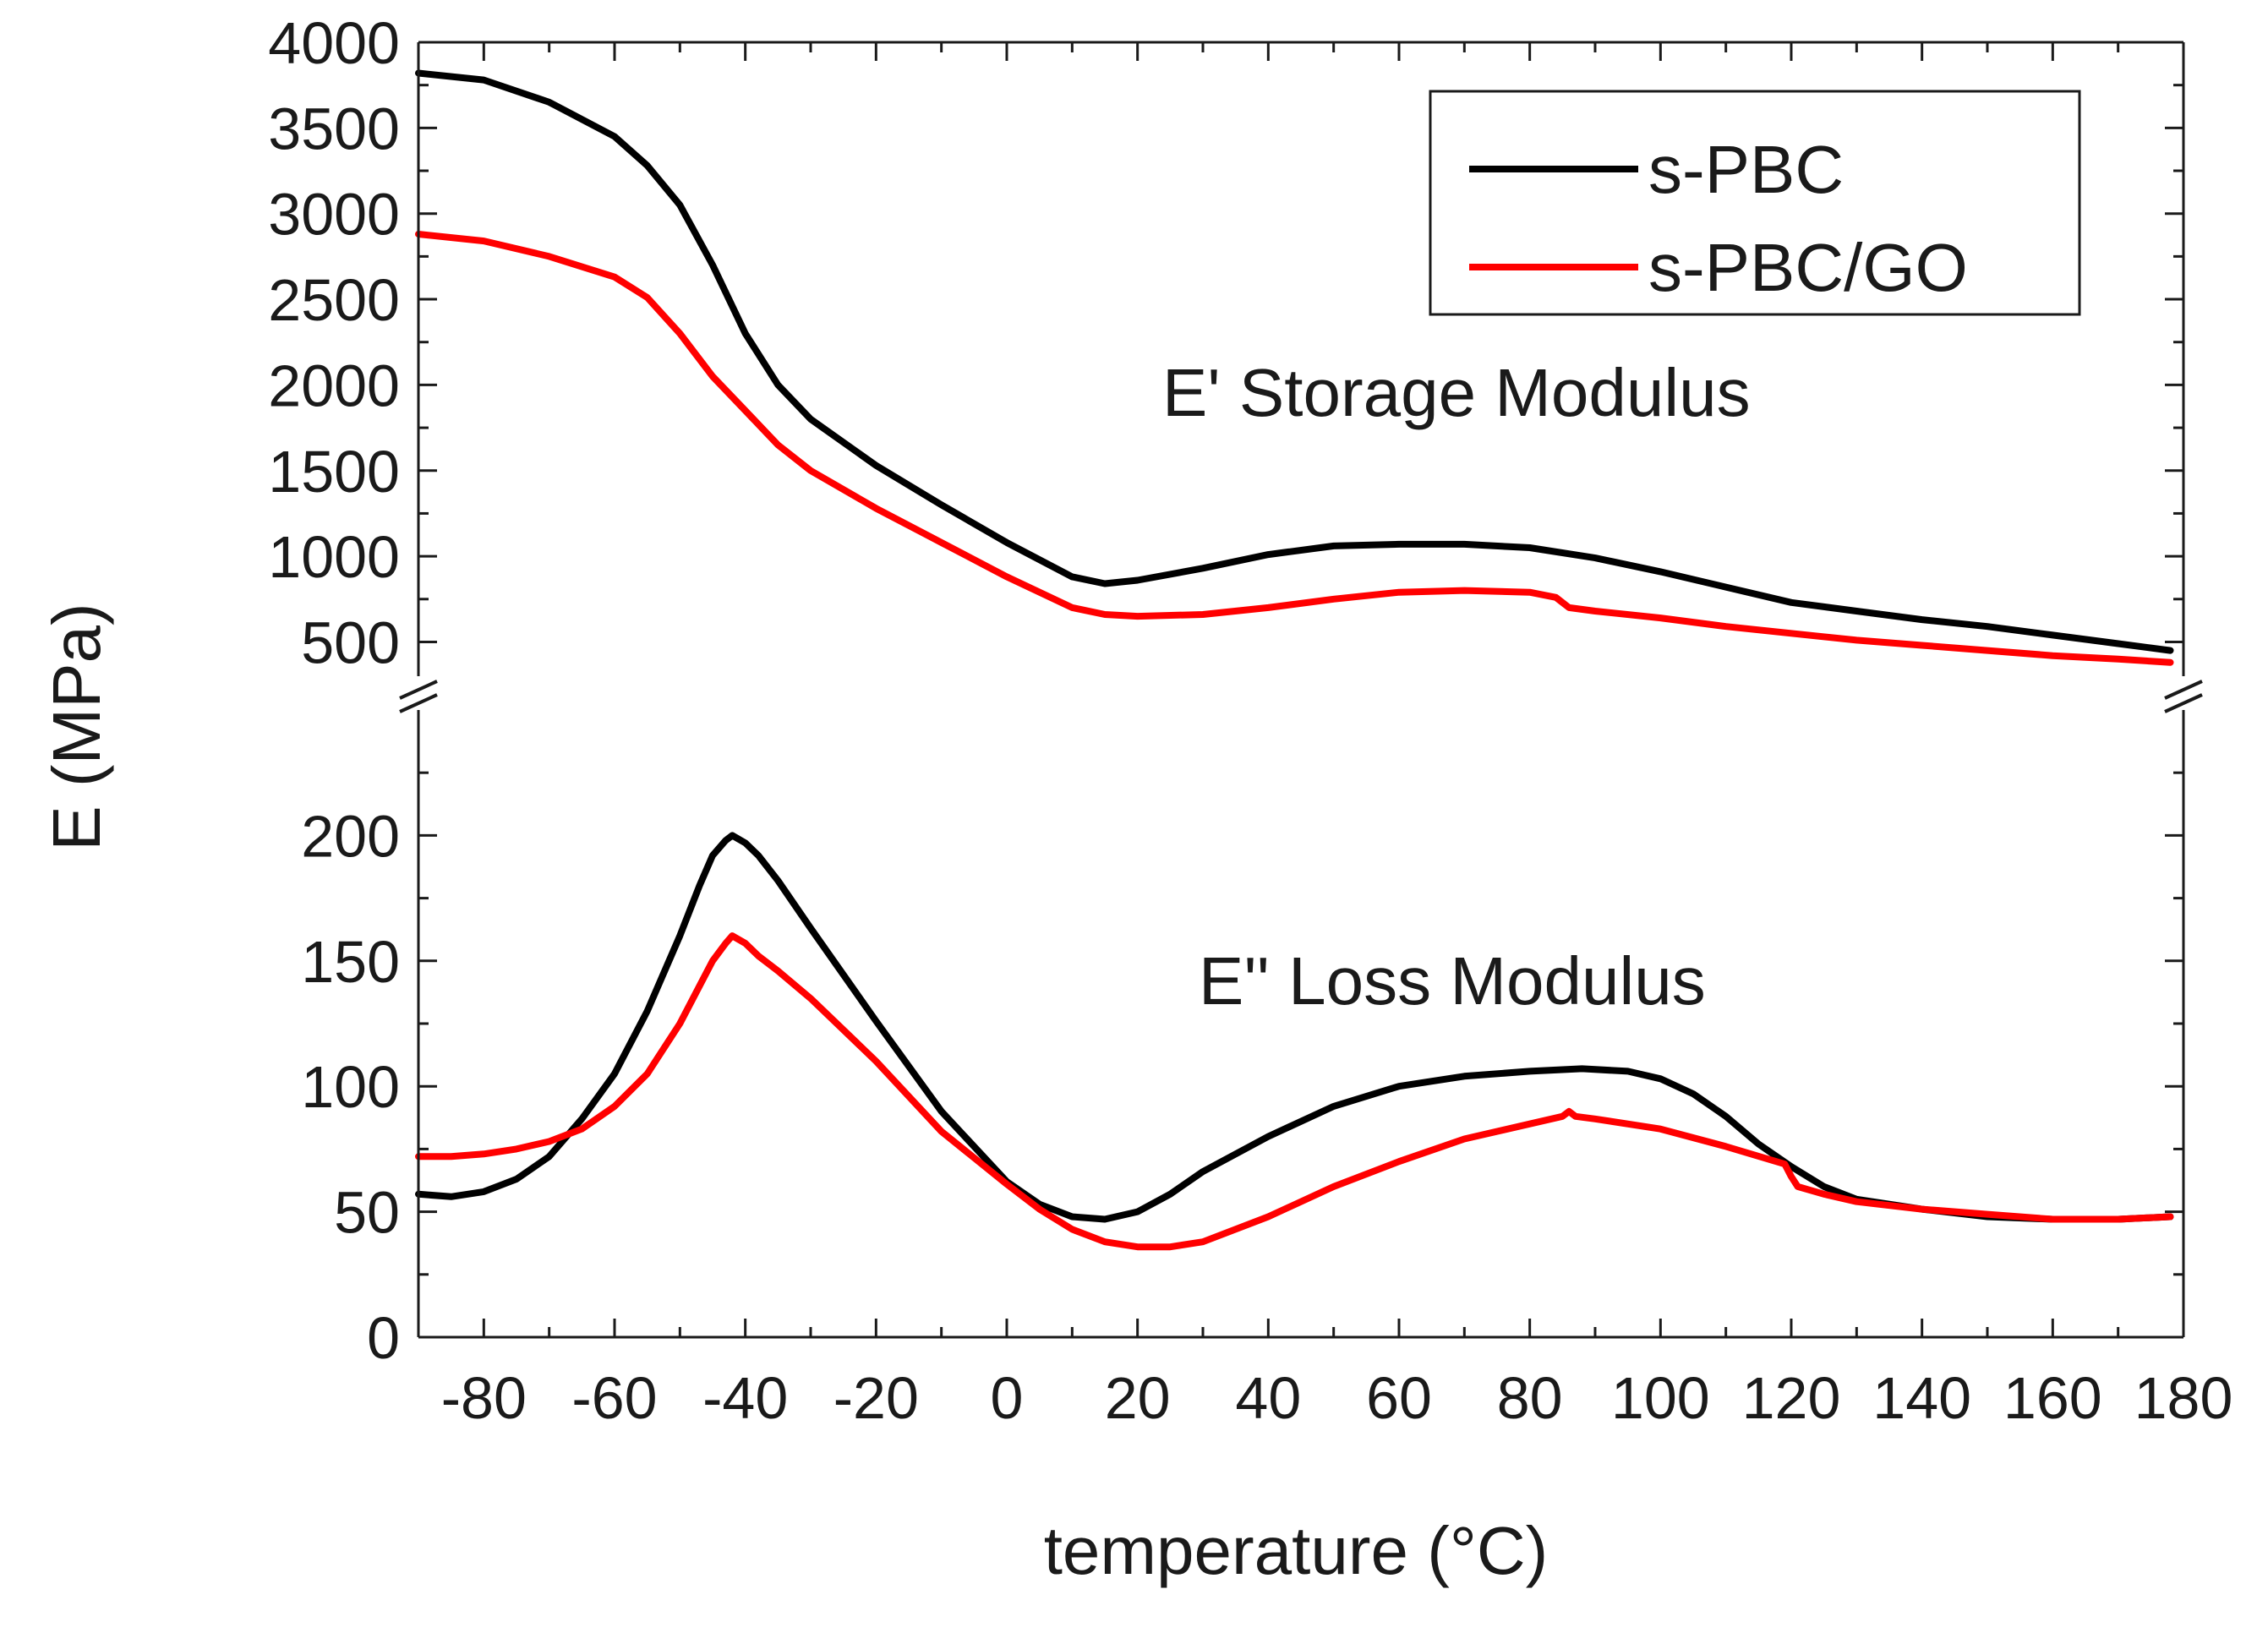  What do you see at coordinates (1808, 267) in the screenshot?
I see `legend-label-s-pbc-go: s-PBC/GO` at bounding box center [1808, 267].